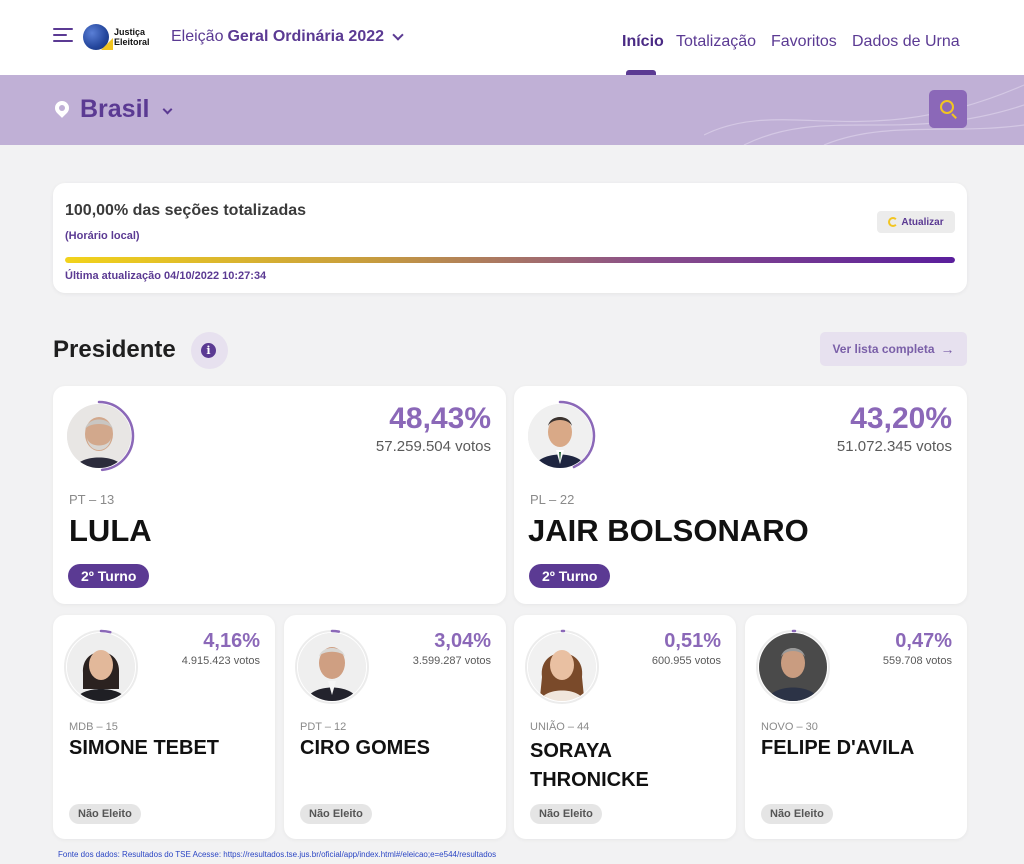  I want to click on candidate-name: SIMONE TEBET, so click(144, 748).